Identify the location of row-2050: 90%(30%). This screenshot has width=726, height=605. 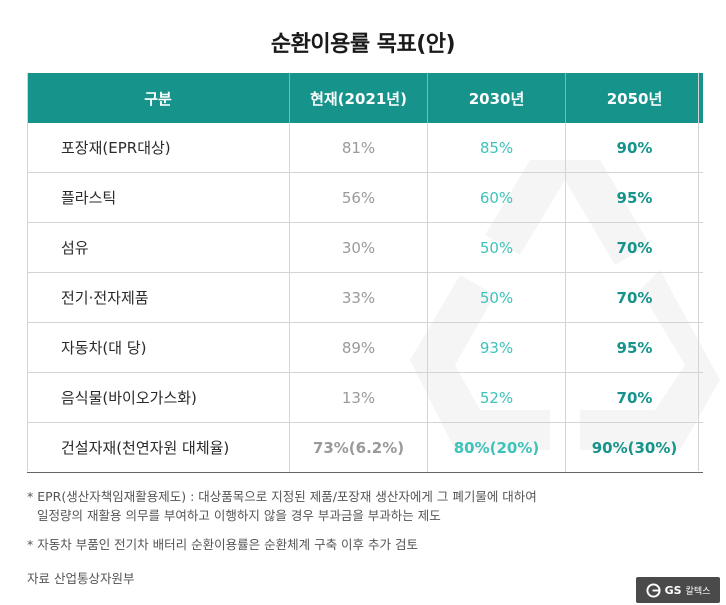
(634, 447).